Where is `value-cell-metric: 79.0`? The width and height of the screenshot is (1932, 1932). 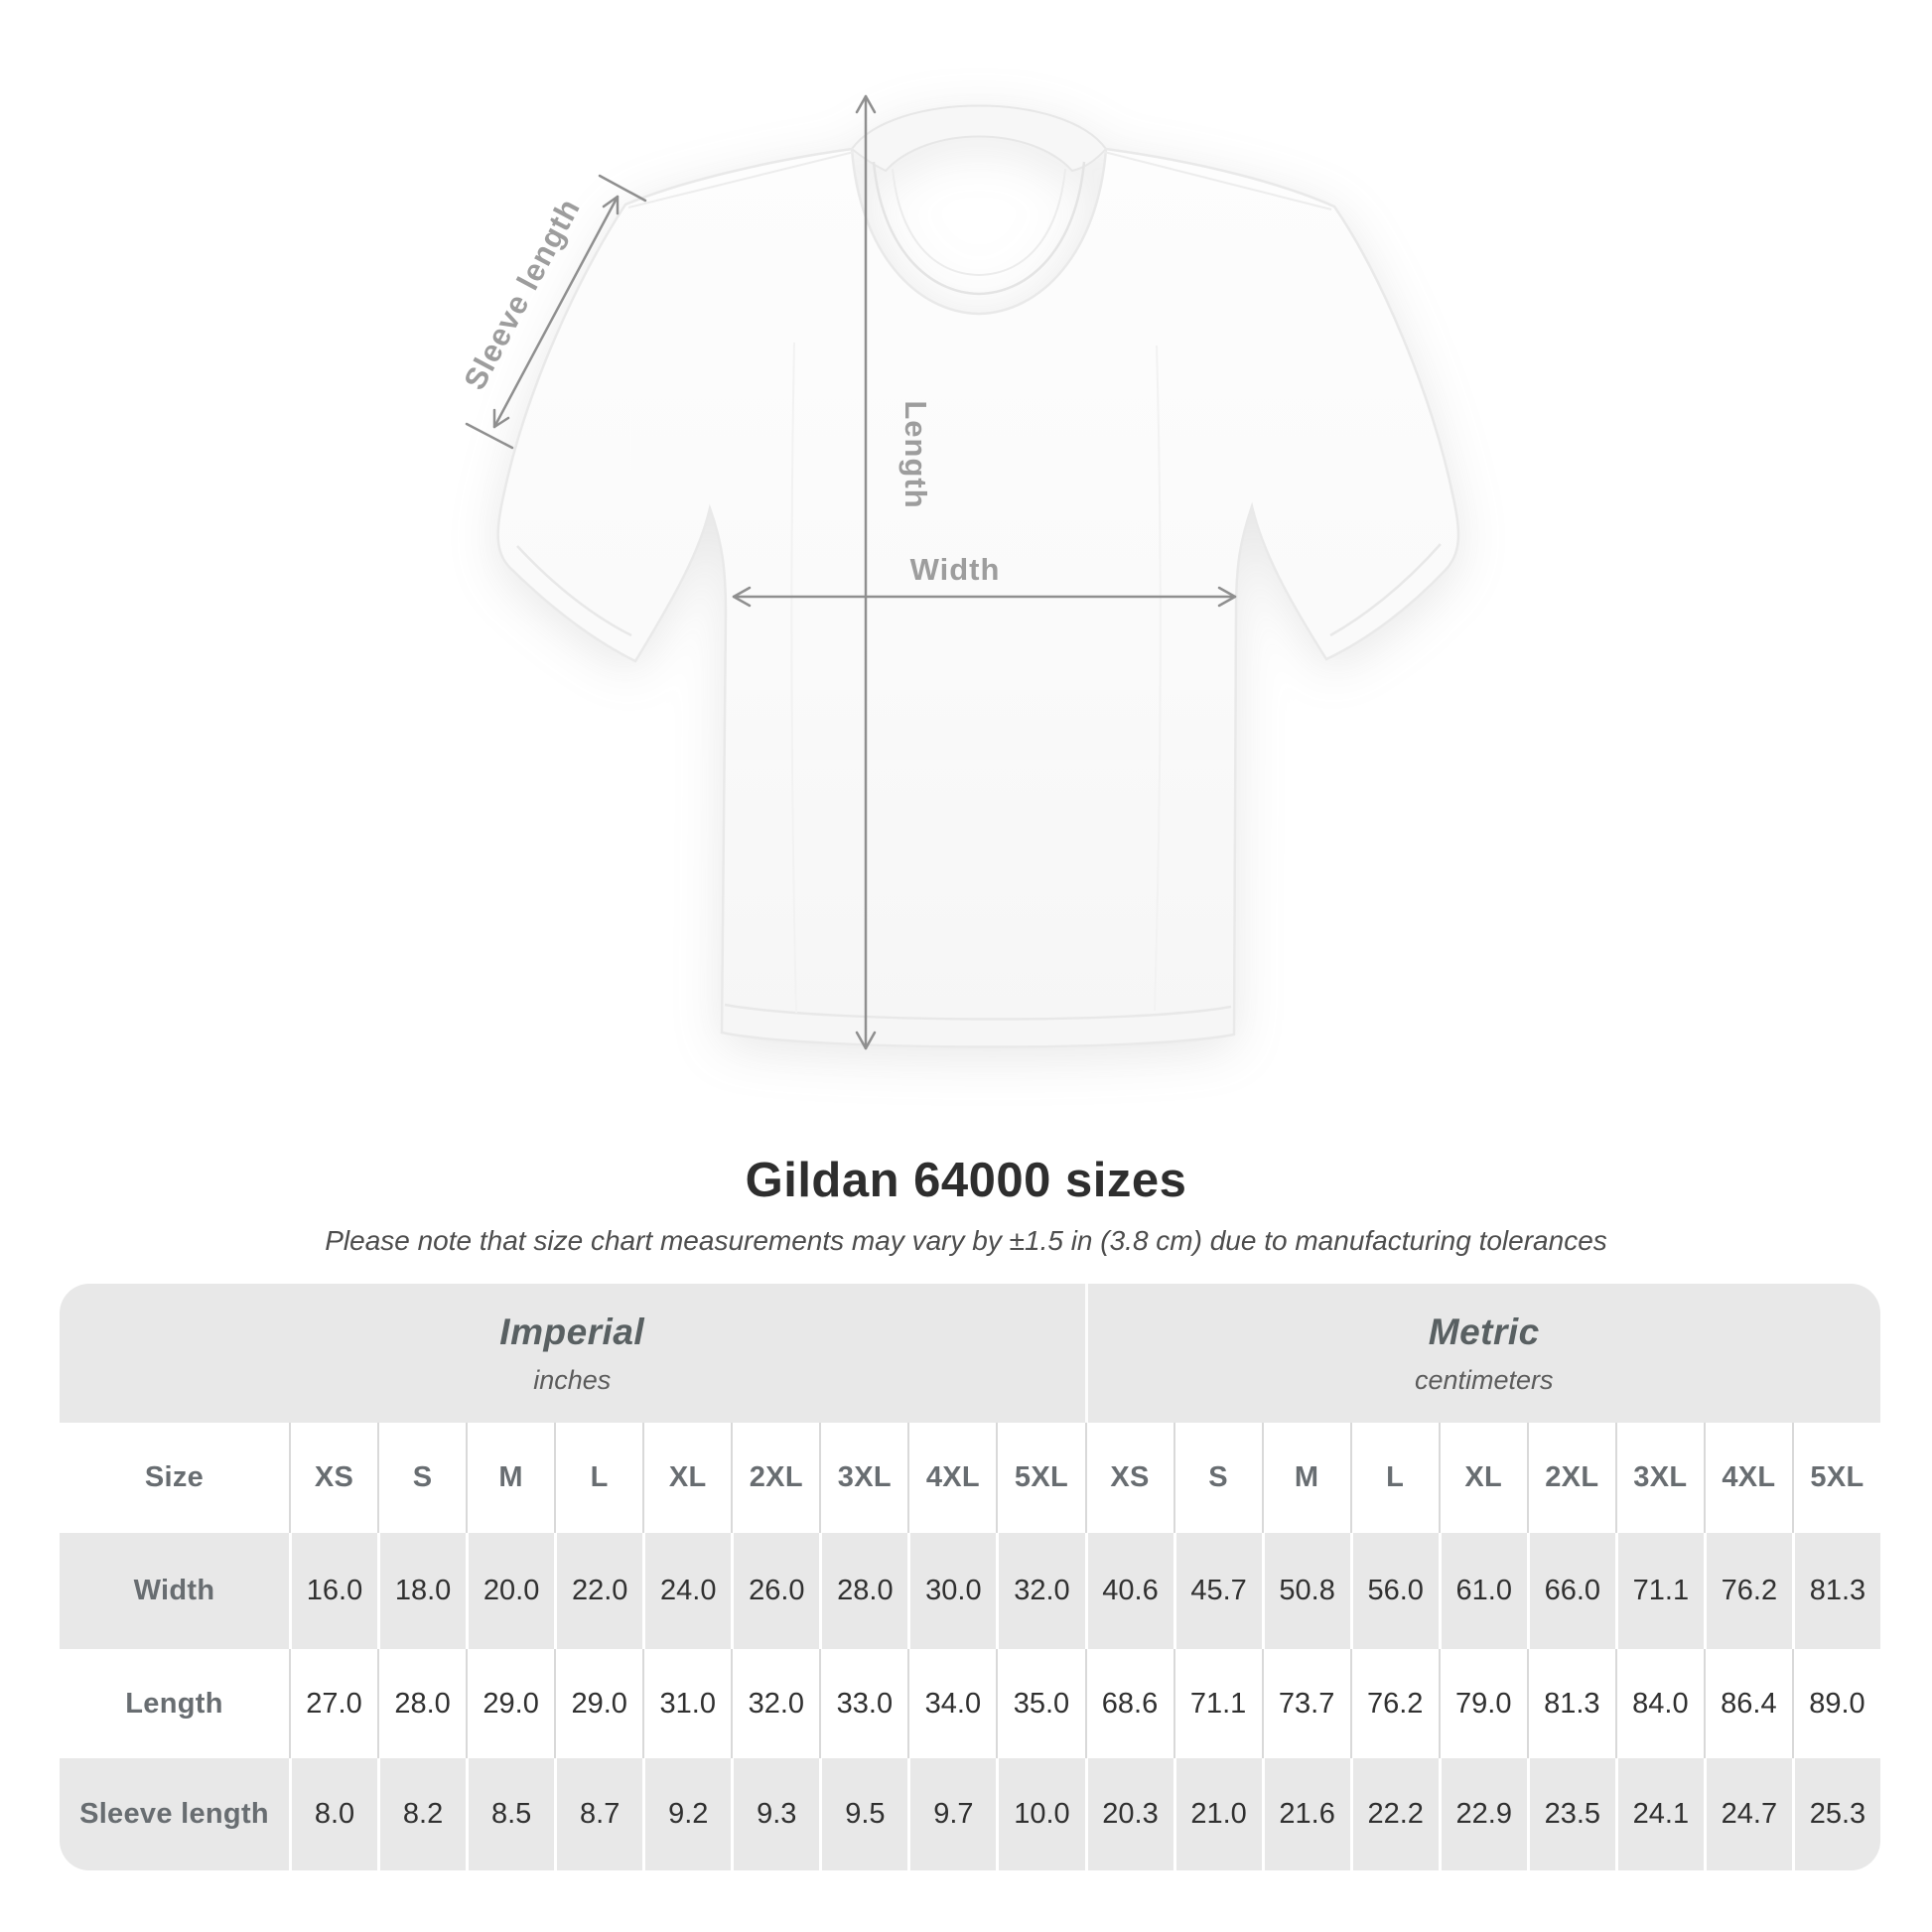
value-cell-metric: 79.0 is located at coordinates (1483, 1703).